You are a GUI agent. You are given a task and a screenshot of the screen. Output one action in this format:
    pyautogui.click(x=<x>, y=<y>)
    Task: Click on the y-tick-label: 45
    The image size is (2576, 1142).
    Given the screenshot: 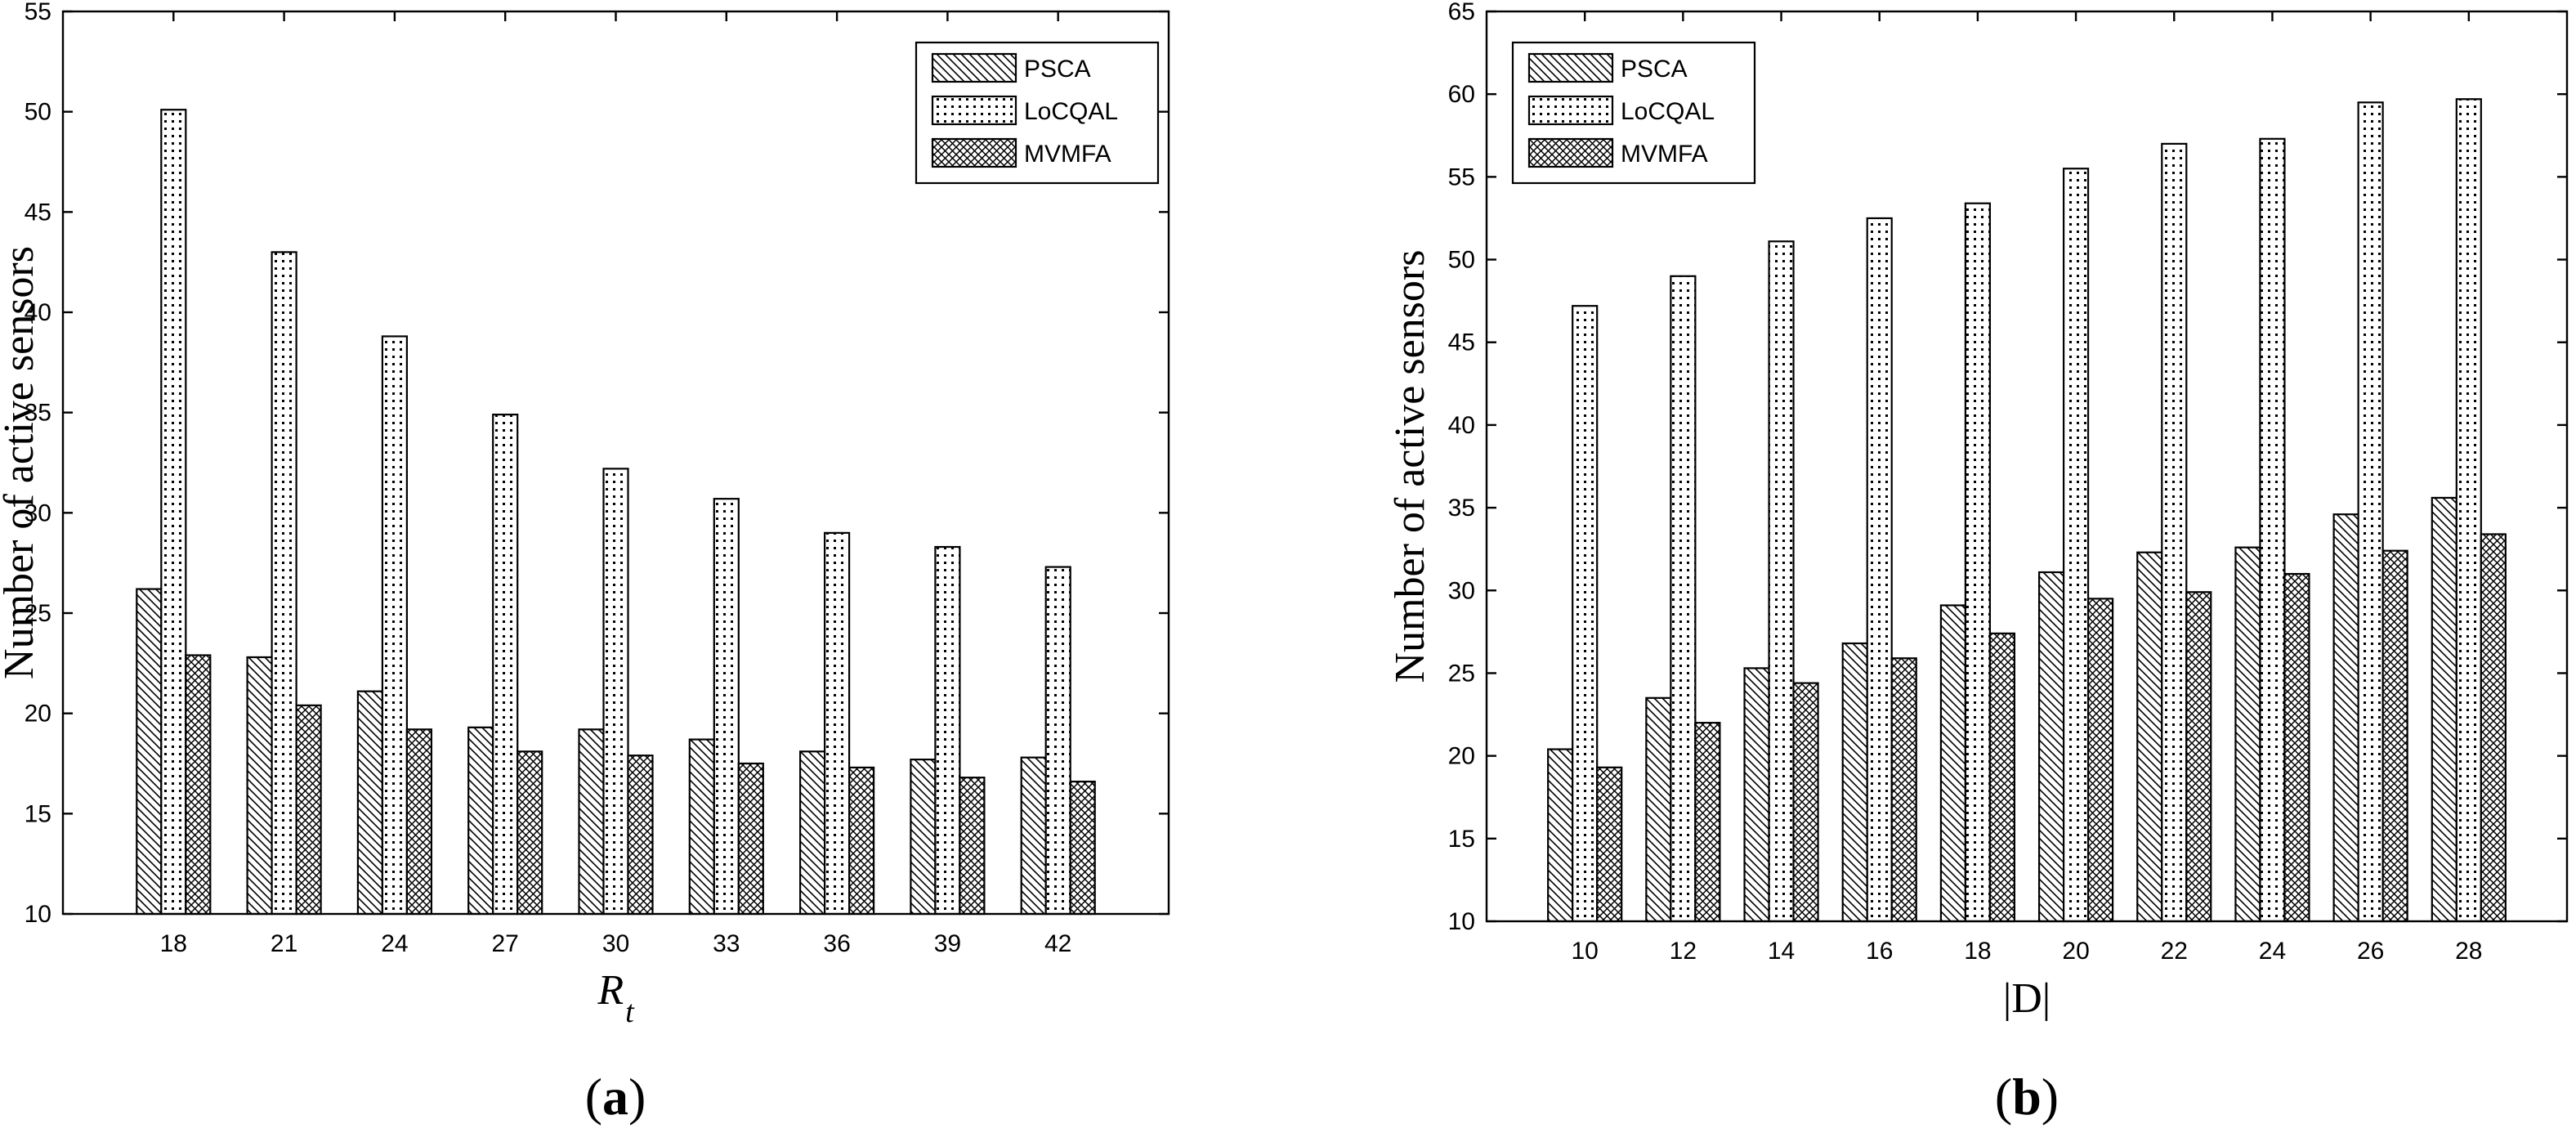 What is the action you would take?
    pyautogui.click(x=38, y=212)
    